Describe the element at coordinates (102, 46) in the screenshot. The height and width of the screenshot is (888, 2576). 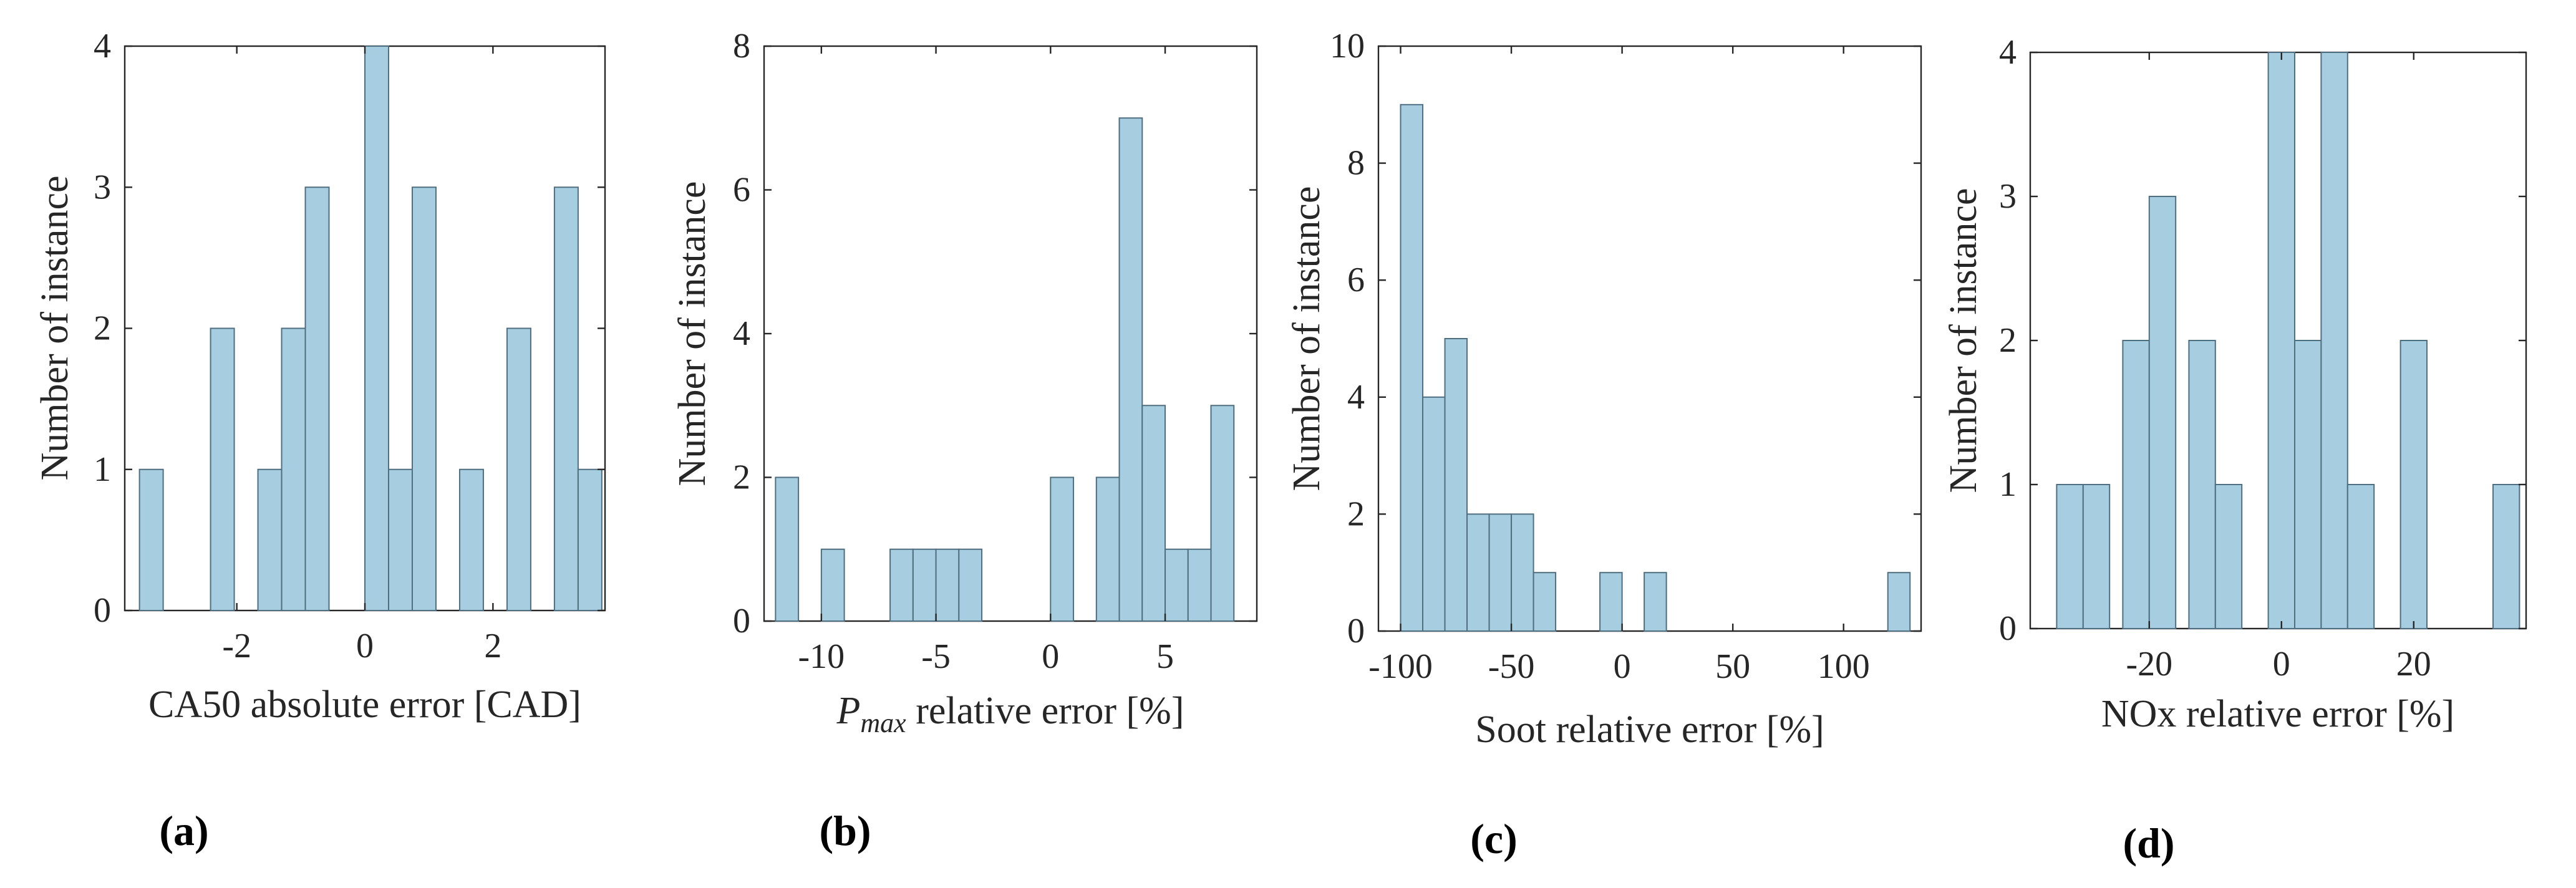
I see `y-tick-label-a: 4` at that location.